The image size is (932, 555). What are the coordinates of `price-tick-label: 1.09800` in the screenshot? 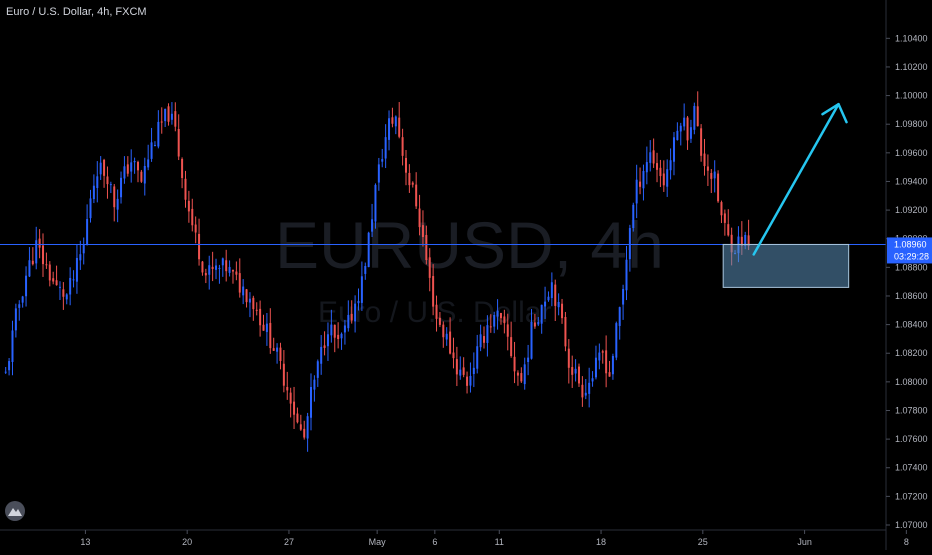 It's located at (911, 124).